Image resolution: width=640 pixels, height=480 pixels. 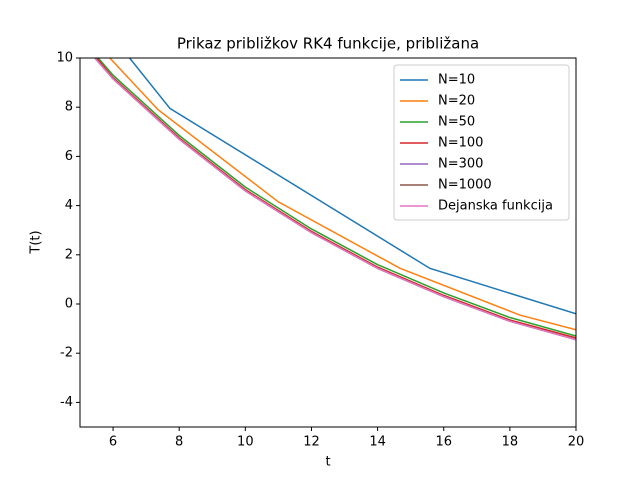 I want to click on legend-label: N=300, so click(x=460, y=164).